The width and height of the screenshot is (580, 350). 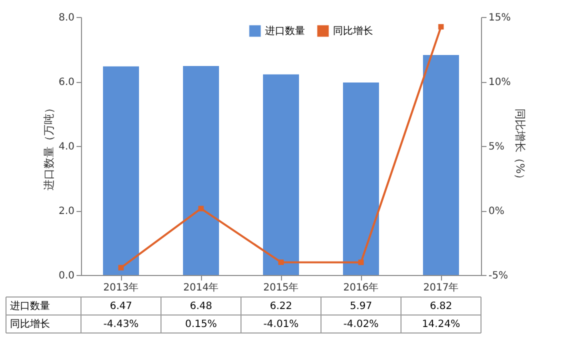 What do you see at coordinates (201, 306) in the screenshot?
I see `data-label: 6.48` at bounding box center [201, 306].